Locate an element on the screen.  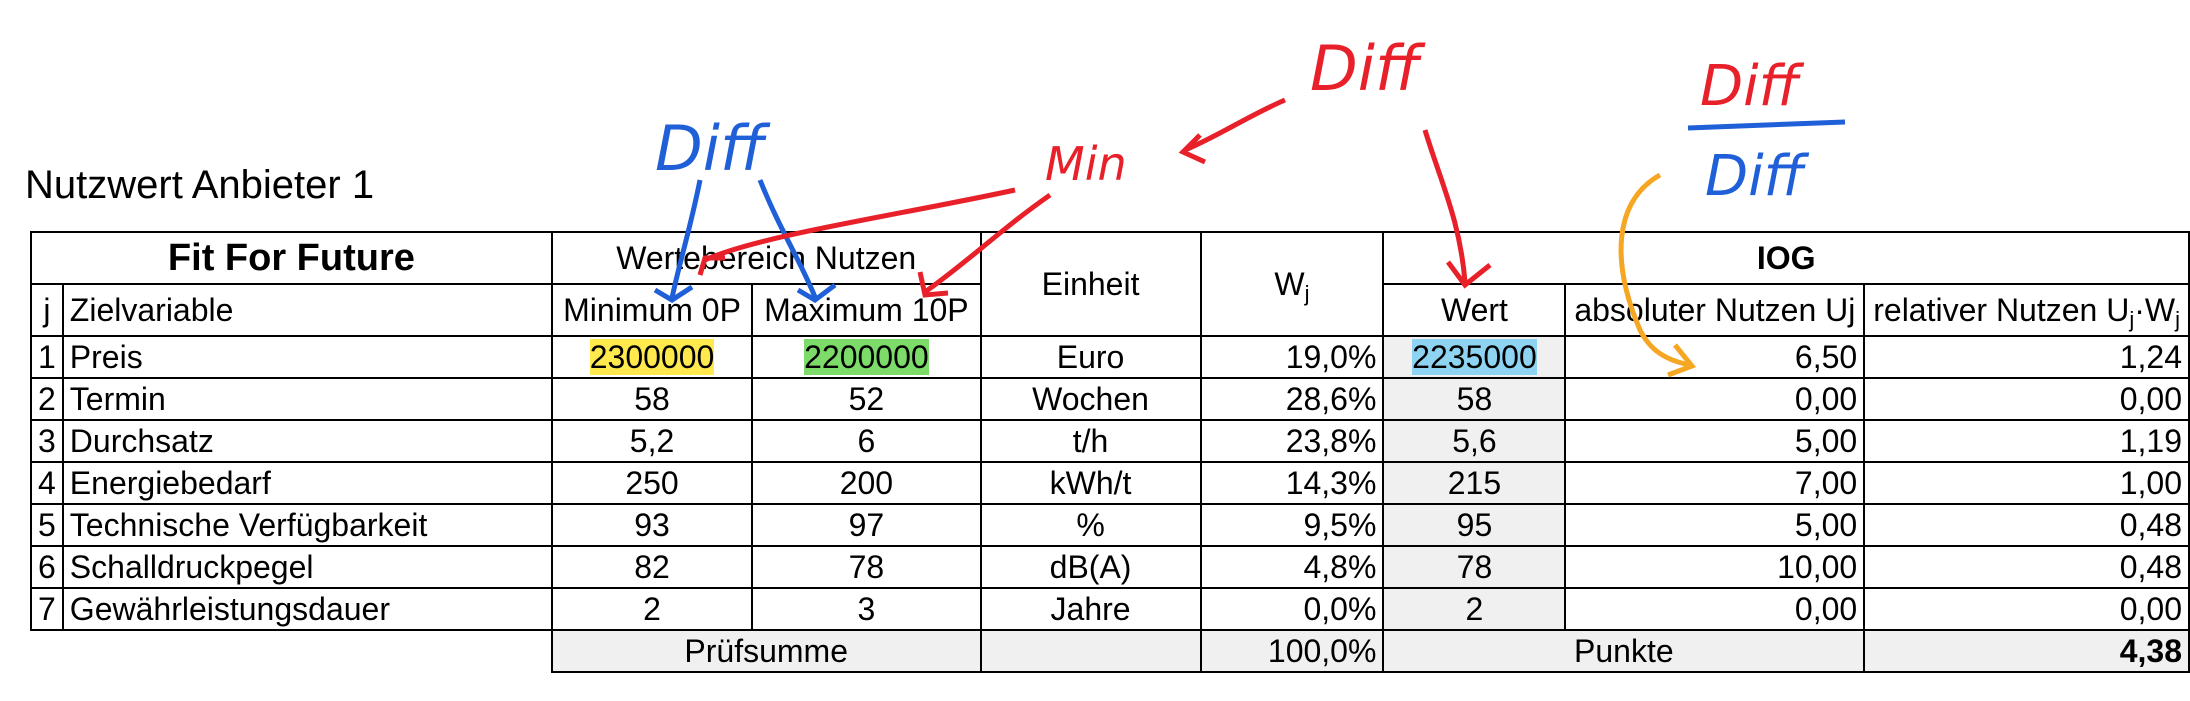
footer-row: Prüfsumme 100,0% Punkte 4,38 is located at coordinates (1110, 651).